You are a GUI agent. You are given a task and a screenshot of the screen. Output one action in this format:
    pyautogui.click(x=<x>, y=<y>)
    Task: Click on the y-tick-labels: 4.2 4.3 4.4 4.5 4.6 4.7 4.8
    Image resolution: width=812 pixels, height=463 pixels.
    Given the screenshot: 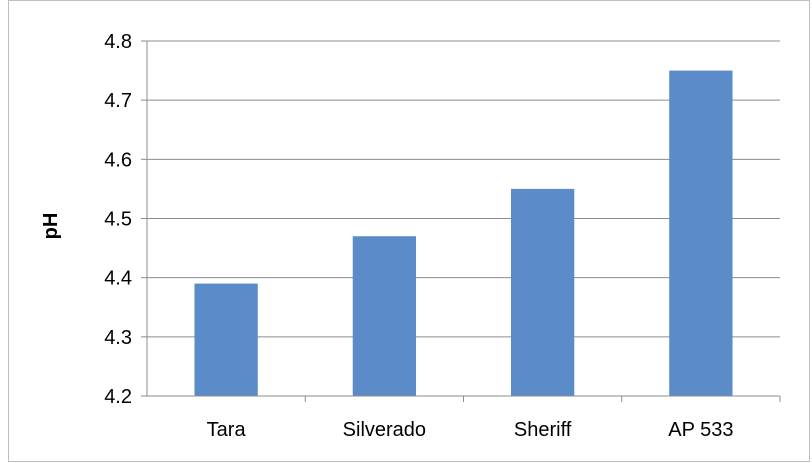 What is the action you would take?
    pyautogui.click(x=118, y=219)
    